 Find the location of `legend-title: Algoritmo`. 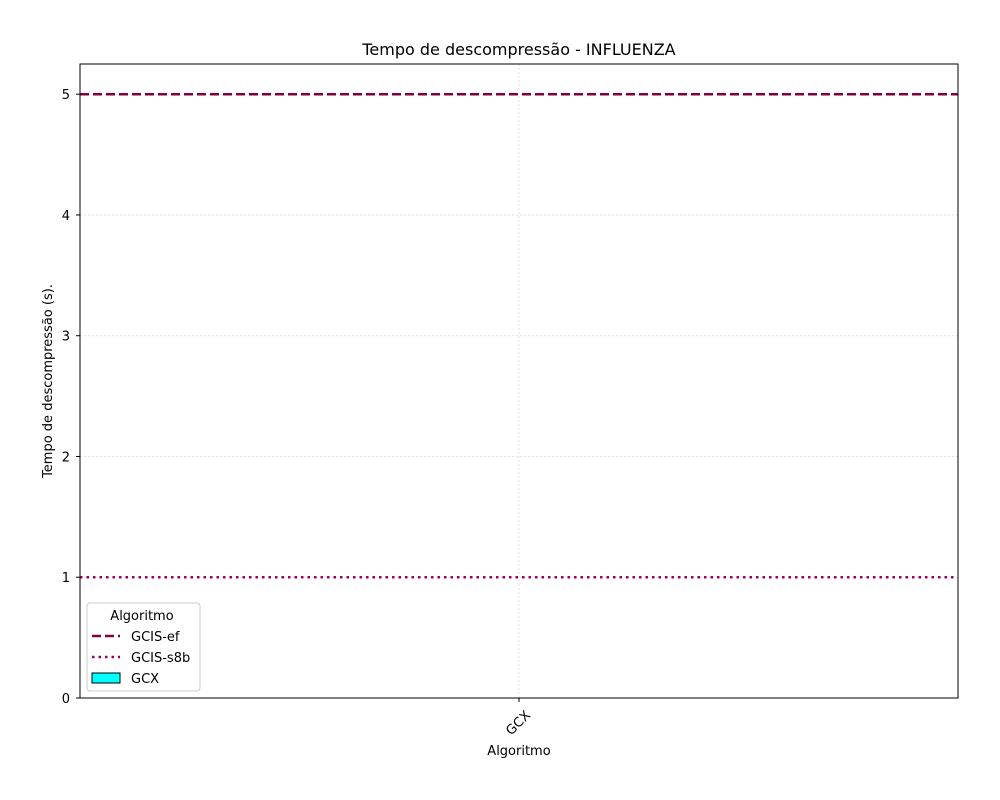

legend-title: Algoritmo is located at coordinates (141, 616).